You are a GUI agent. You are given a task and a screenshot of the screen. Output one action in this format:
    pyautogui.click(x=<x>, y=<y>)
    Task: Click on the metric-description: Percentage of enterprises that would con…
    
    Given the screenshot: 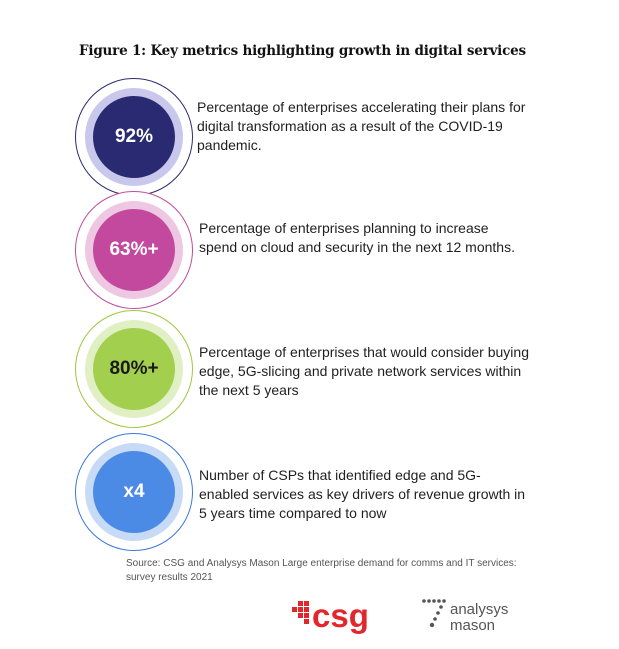 What is the action you would take?
    pyautogui.click(x=364, y=371)
    